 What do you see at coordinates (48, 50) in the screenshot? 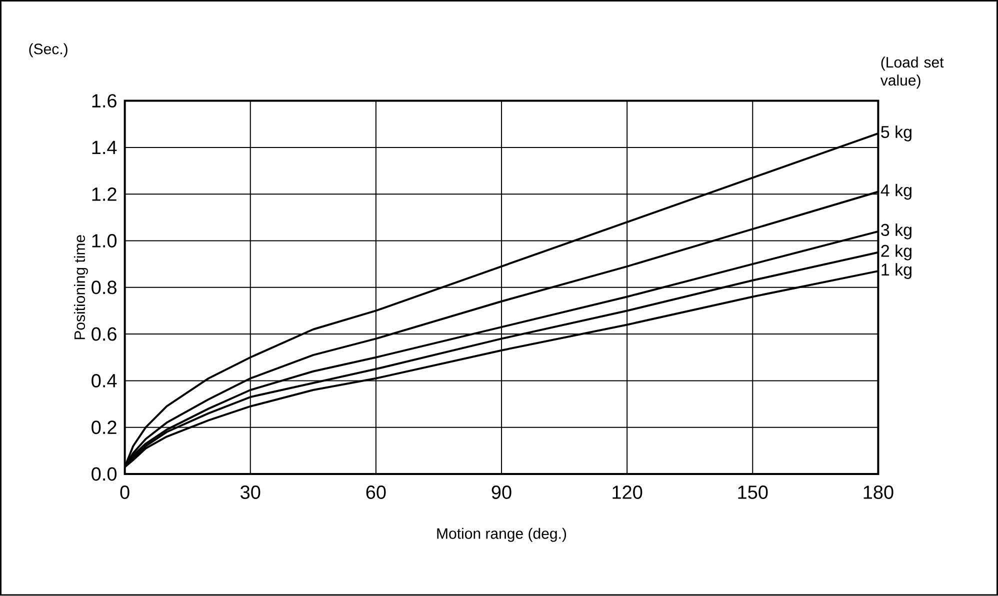
I see `text: (Sec.)` at bounding box center [48, 50].